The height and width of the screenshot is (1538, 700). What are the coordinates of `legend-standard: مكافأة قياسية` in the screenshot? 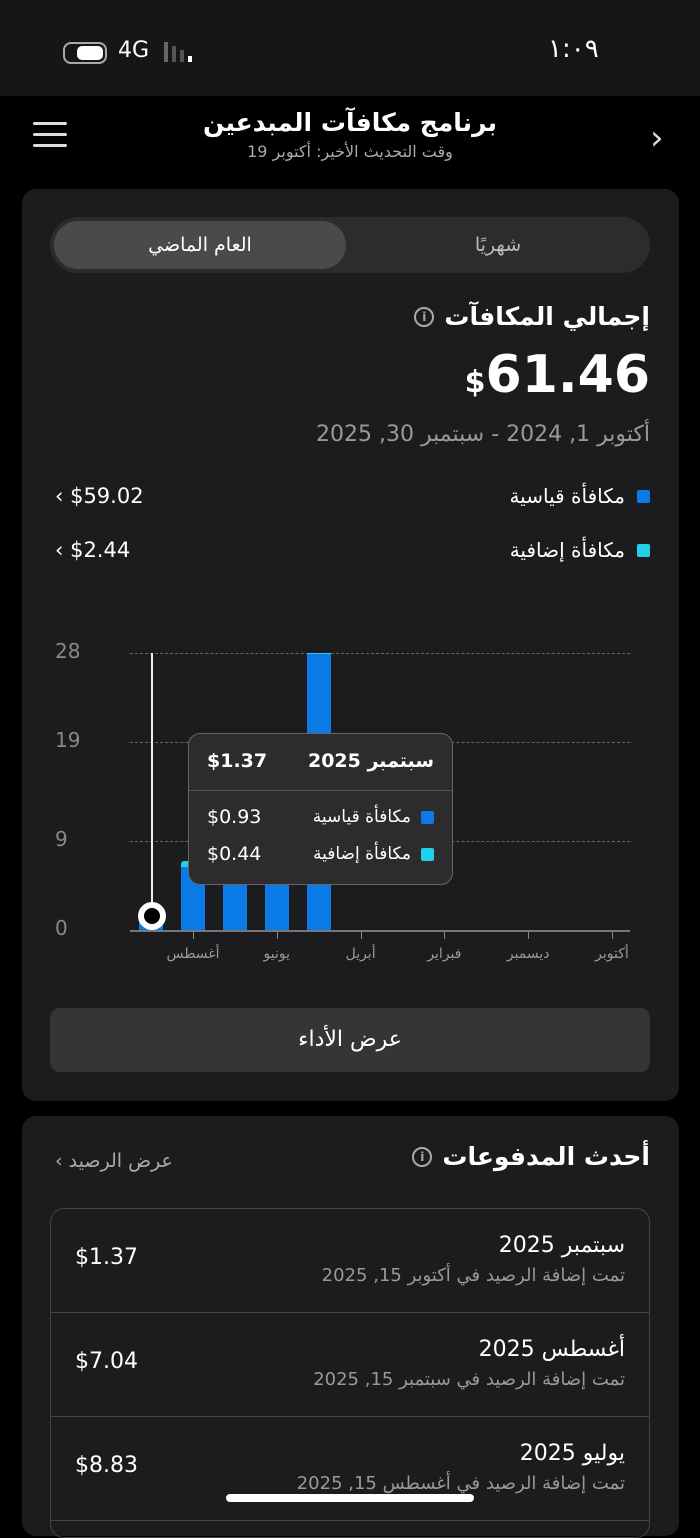 It's located at (579, 496).